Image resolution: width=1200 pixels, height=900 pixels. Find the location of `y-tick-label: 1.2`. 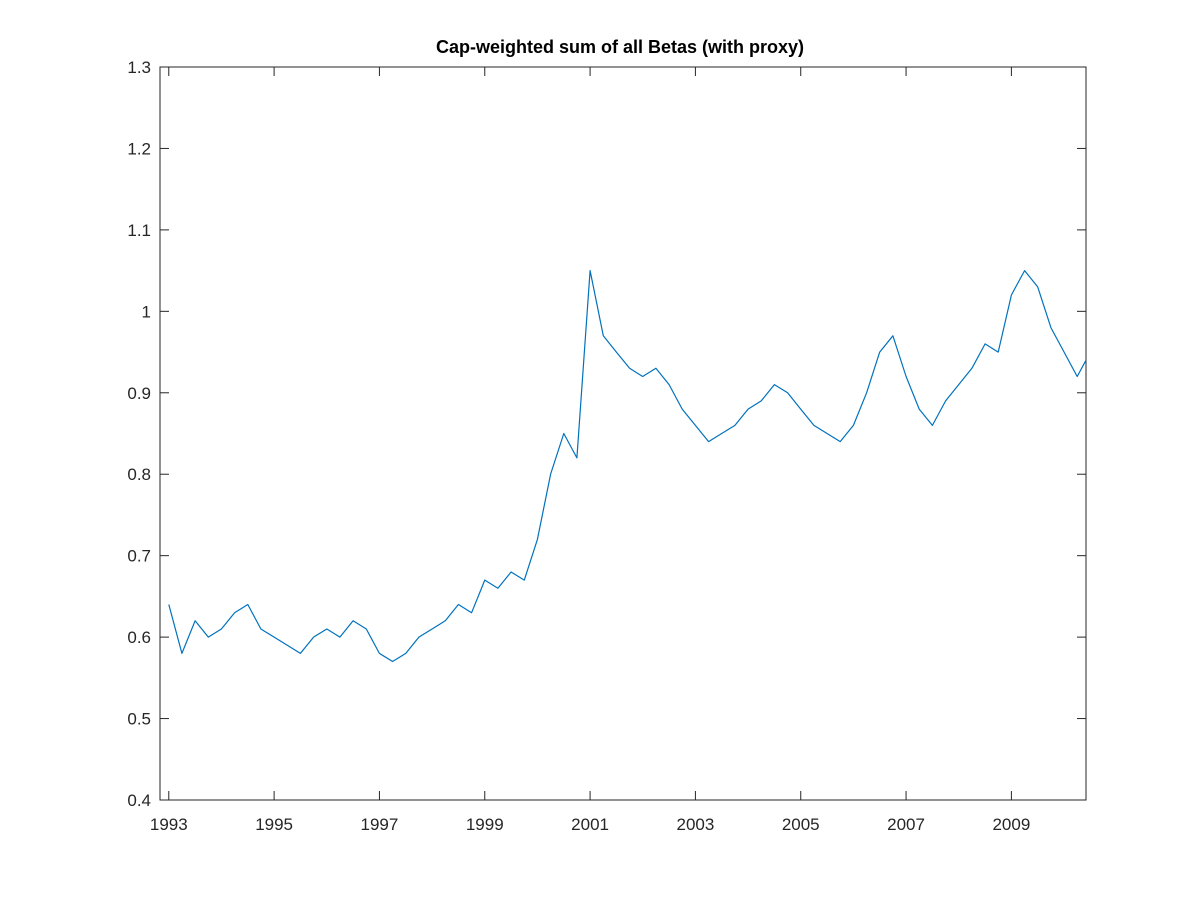

y-tick-label: 1.2 is located at coordinates (139, 148).